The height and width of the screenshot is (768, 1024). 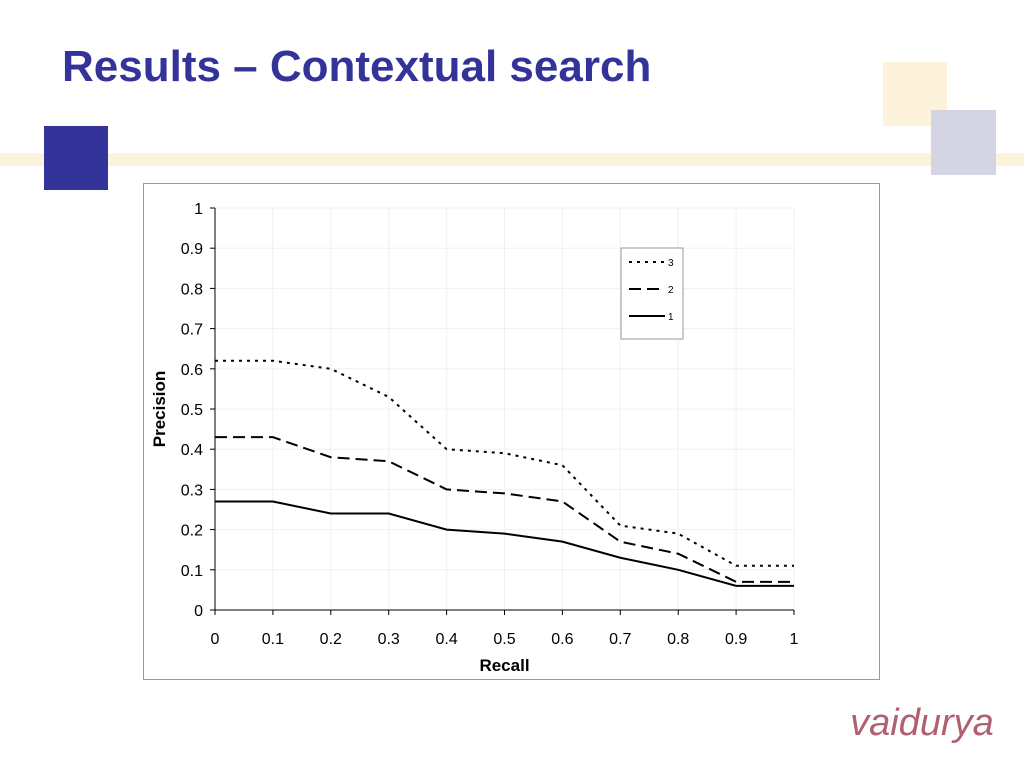 What do you see at coordinates (192, 490) in the screenshot?
I see `y-tick-label: 0.3` at bounding box center [192, 490].